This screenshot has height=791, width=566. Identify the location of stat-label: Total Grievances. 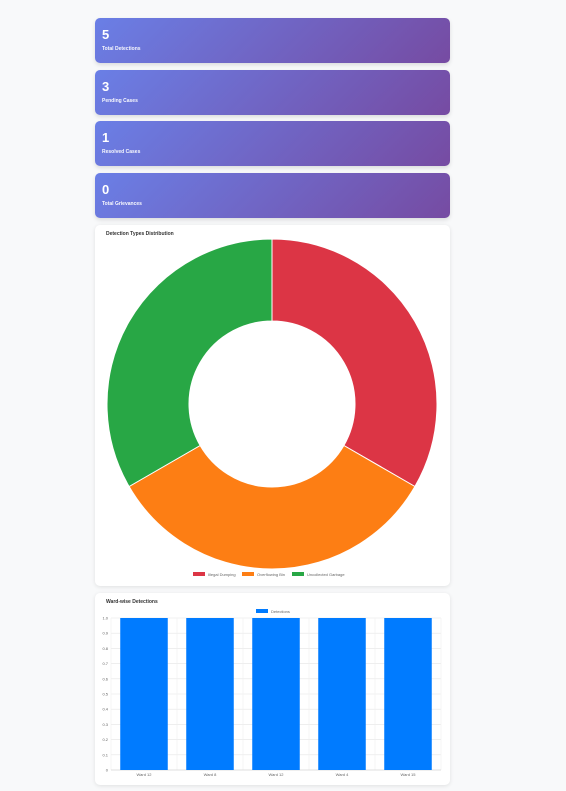
(122, 204).